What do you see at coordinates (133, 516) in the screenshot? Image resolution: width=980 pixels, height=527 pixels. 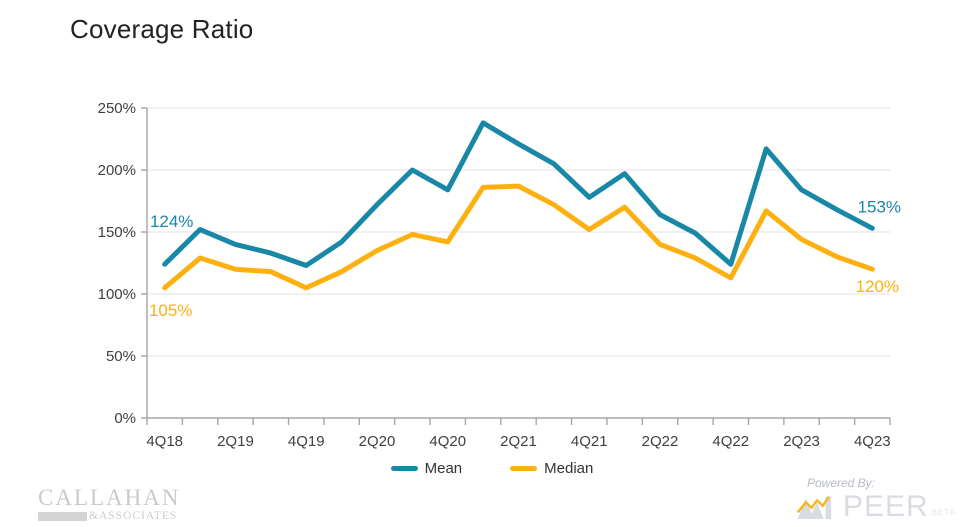 I see `callahan-associates-text: &ASSOCIATES` at bounding box center [133, 516].